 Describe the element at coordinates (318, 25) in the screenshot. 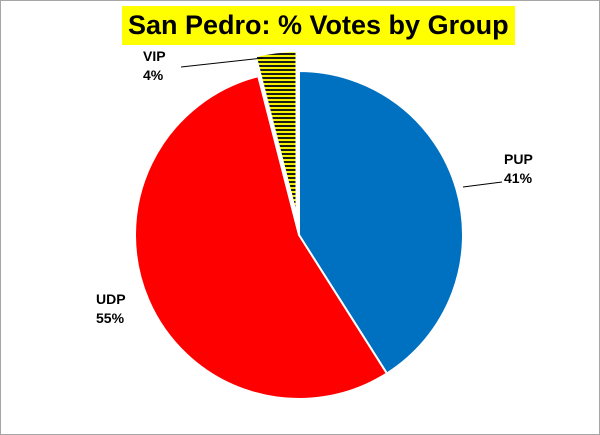

I see `chart-title: San Pedro: % Votes by Group` at that location.